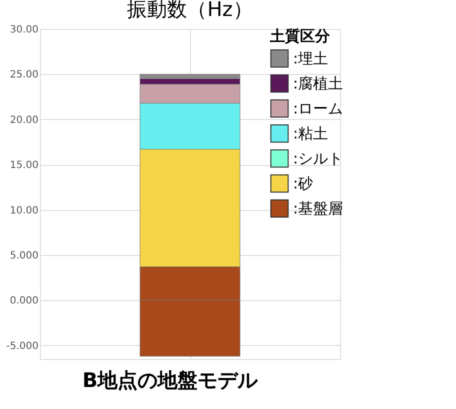 The width and height of the screenshot is (456, 409). Describe the element at coordinates (170, 380) in the screenshot. I see `text: B地点の地盤モデル` at that location.